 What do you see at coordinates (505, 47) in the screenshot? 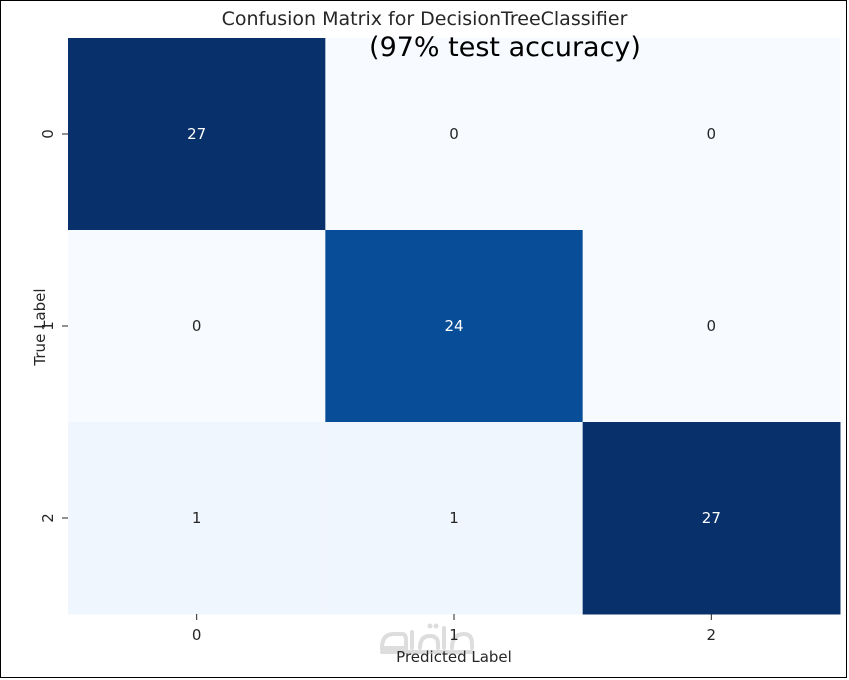
I see `chart-subtitle: (97% test accuracy)` at bounding box center [505, 47].